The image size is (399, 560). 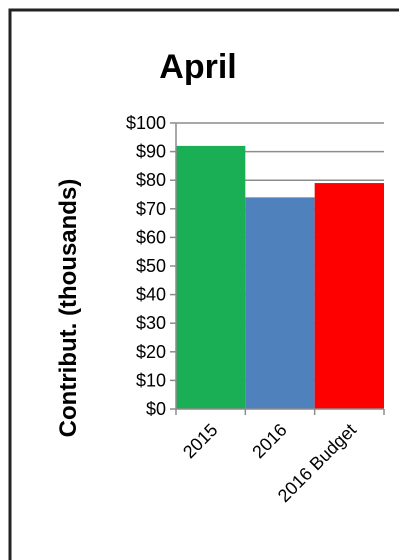 I want to click on y-tick-label: $50, so click(x=151, y=266).